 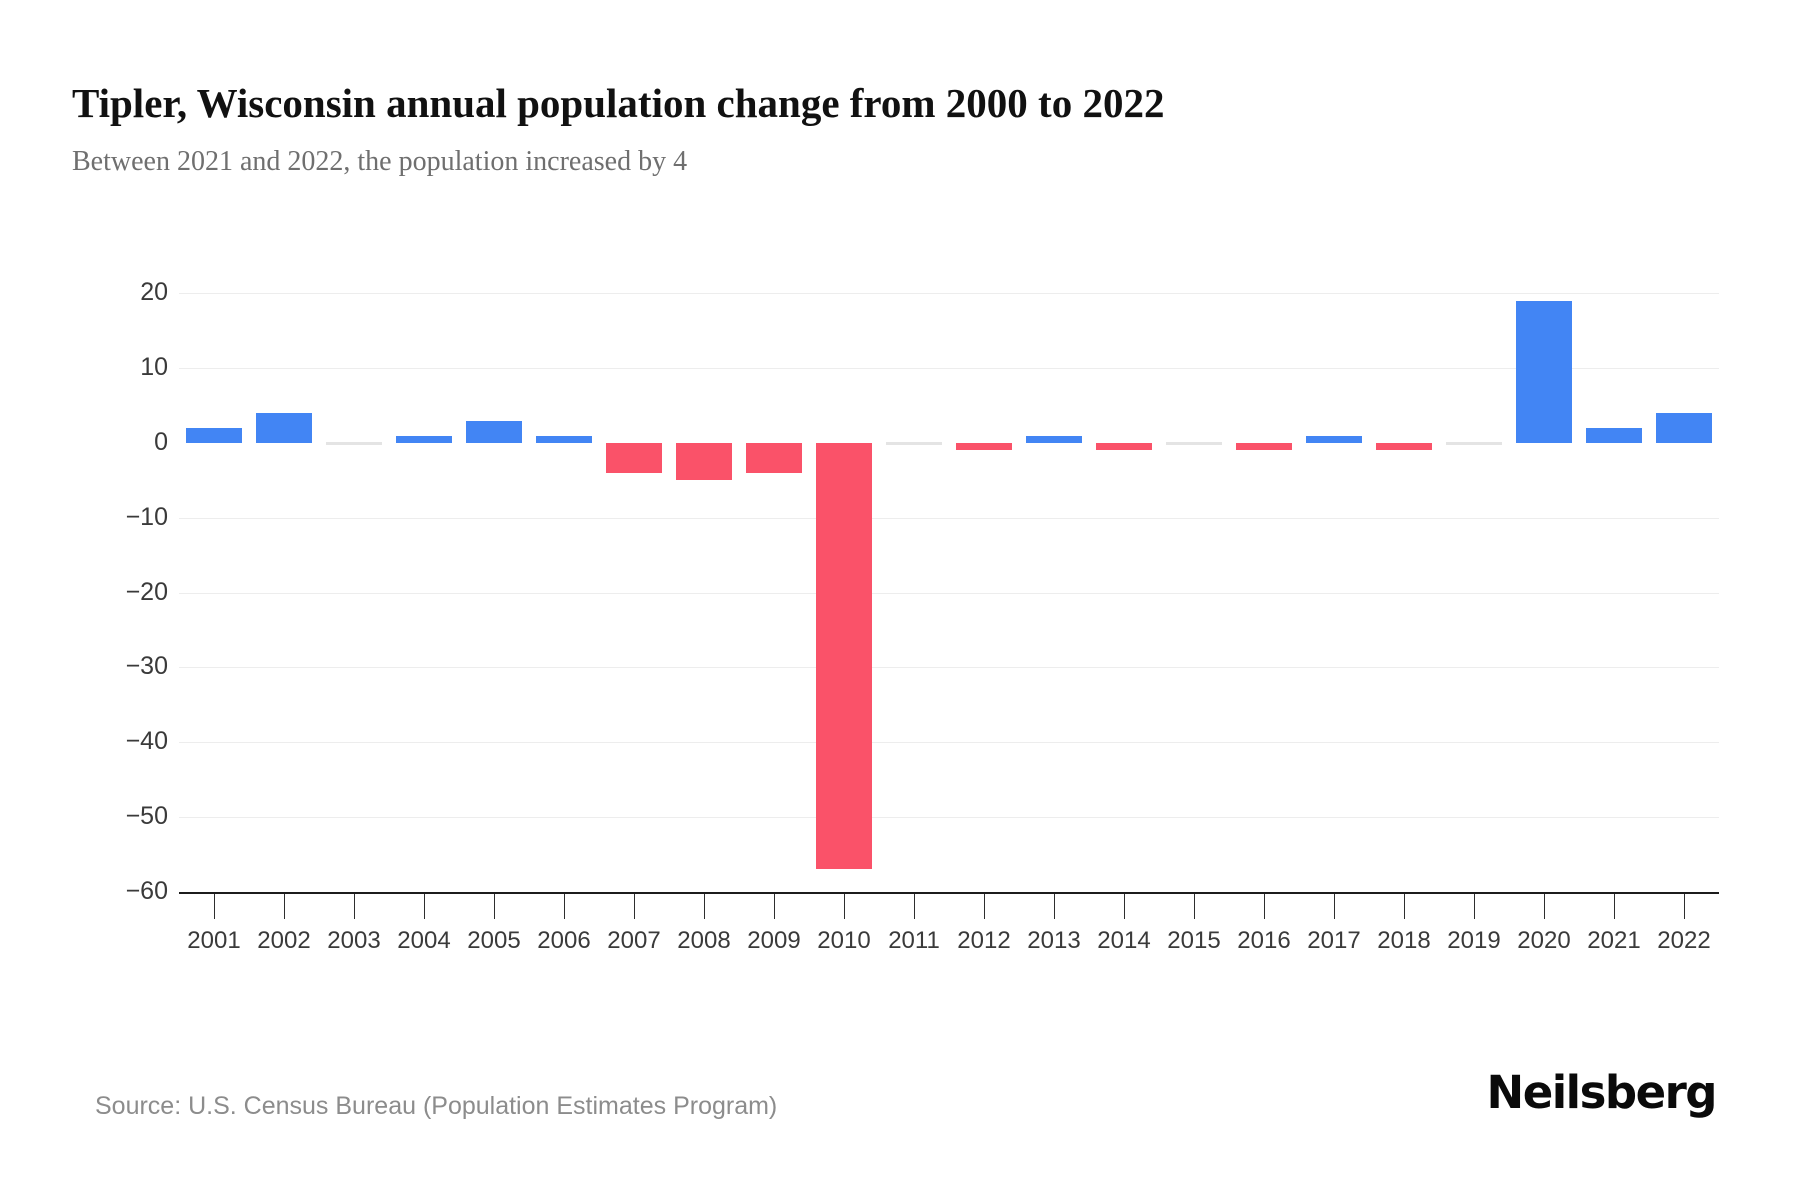 What do you see at coordinates (1334, 439) in the screenshot?
I see `bar-2017` at bounding box center [1334, 439].